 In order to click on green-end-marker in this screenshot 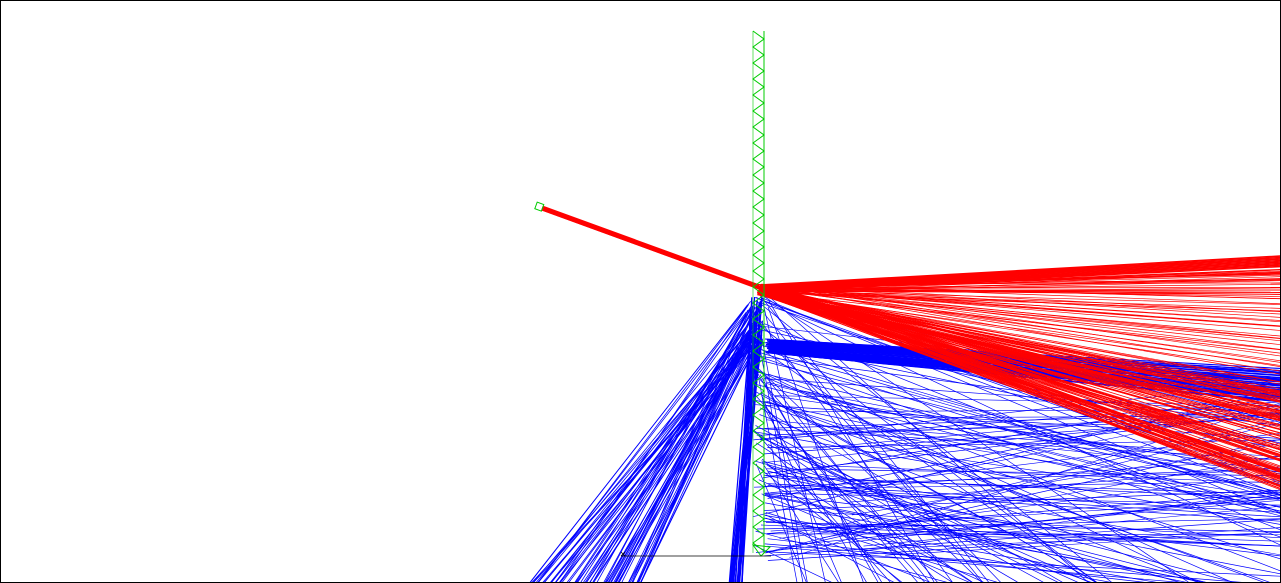, I will do `click(539, 206)`.